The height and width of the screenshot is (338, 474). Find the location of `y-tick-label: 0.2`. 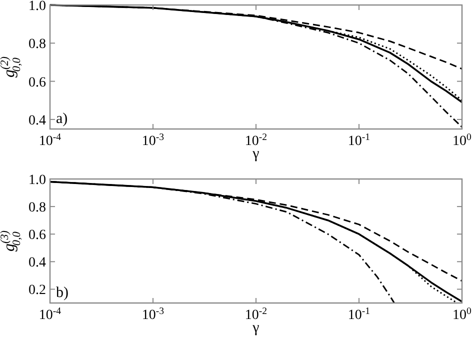

y-tick-label: 0.2 is located at coordinates (37, 290).